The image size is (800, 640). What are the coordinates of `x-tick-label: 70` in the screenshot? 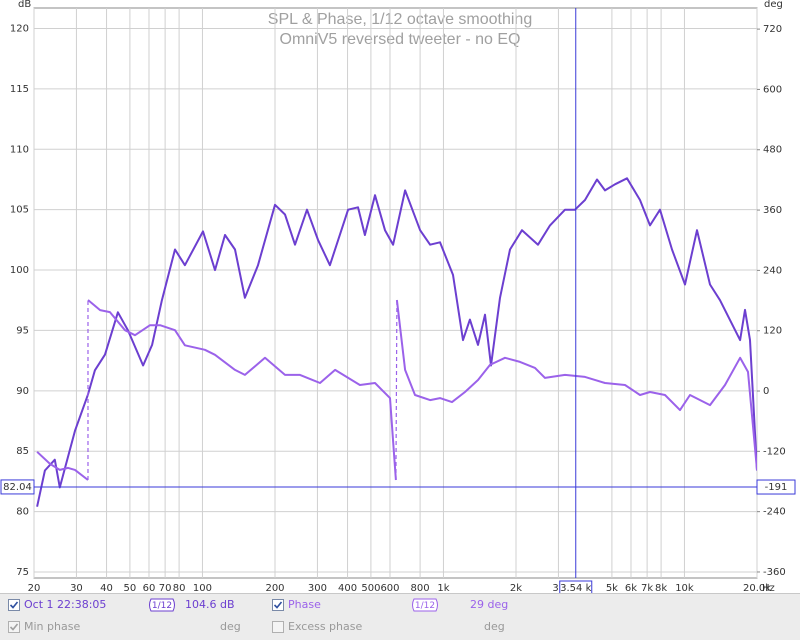 It's located at (165, 588).